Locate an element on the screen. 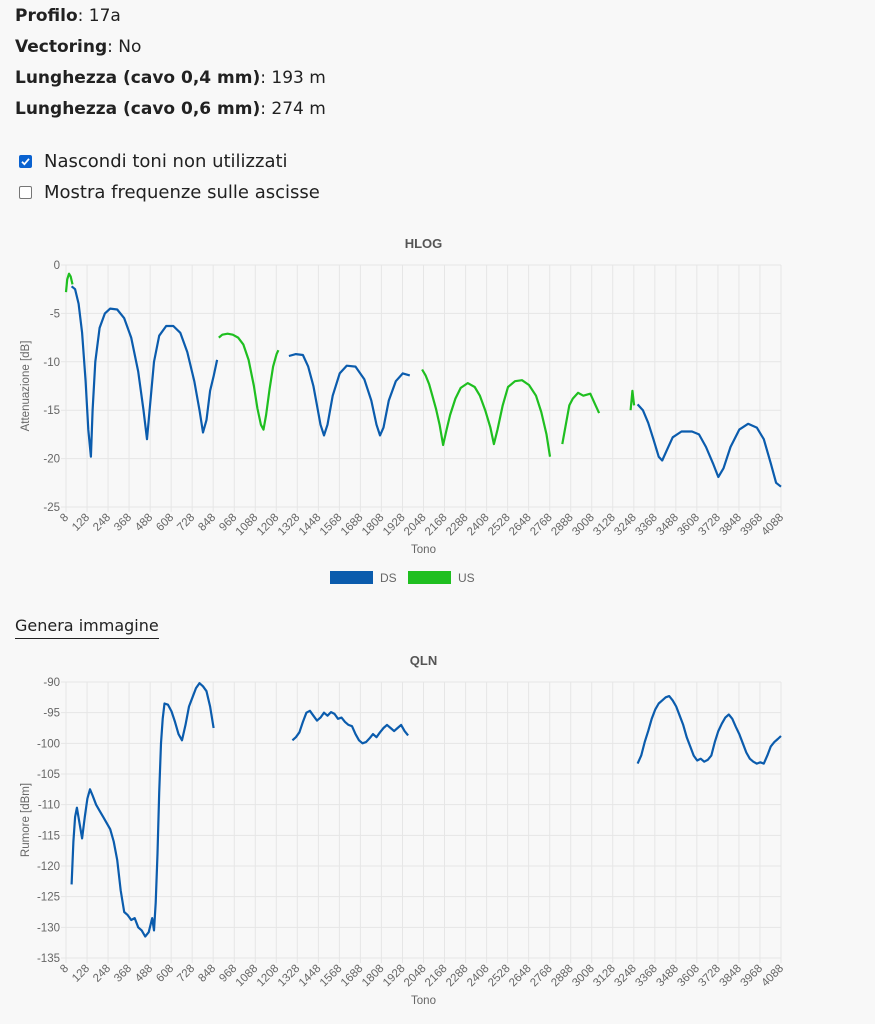 The height and width of the screenshot is (1024, 875). vectoring-label: Vectoring is located at coordinates (61, 47).